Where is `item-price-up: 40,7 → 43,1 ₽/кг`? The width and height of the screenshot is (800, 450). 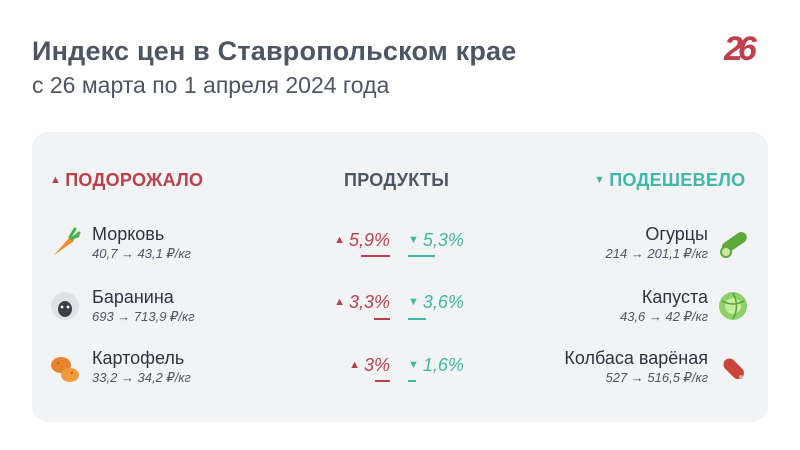
item-price-up: 40,7 → 43,1 ₽/кг is located at coordinates (141, 253).